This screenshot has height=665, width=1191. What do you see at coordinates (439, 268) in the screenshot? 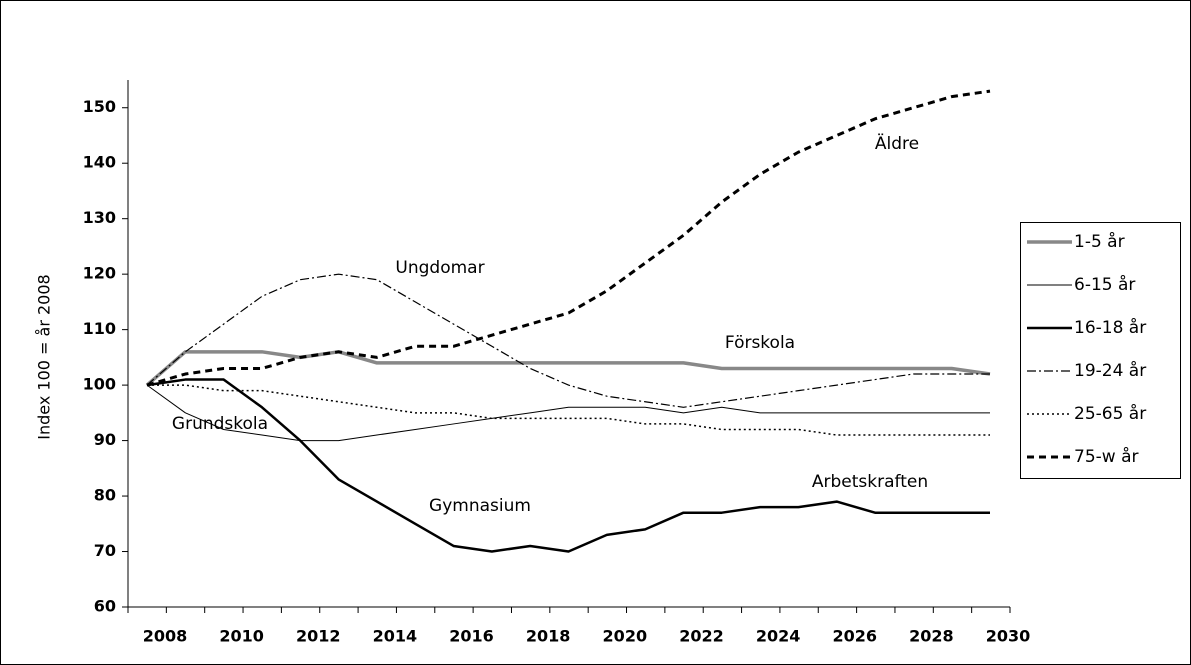
I see `annotation: Ungdomar` at bounding box center [439, 268].